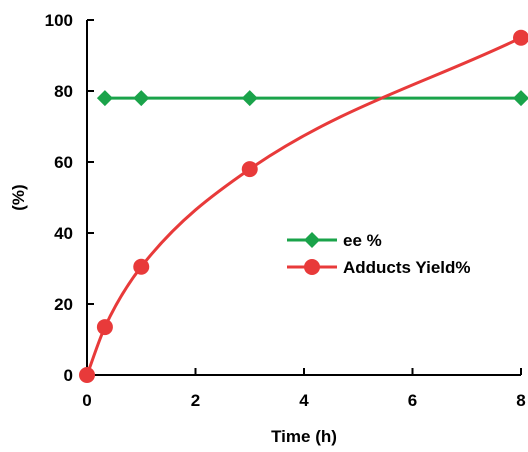 Image resolution: width=528 pixels, height=452 pixels. I want to click on y-tick-label: 100, so click(59, 20).